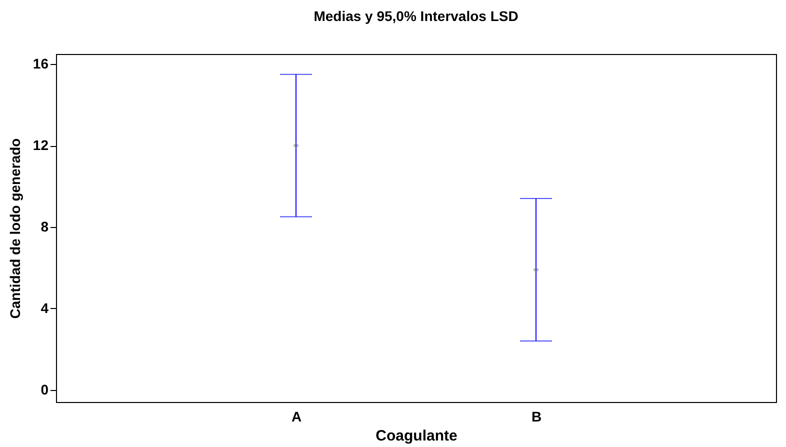 This screenshot has height=447, width=786. I want to click on x-tick-label: A, so click(296, 416).